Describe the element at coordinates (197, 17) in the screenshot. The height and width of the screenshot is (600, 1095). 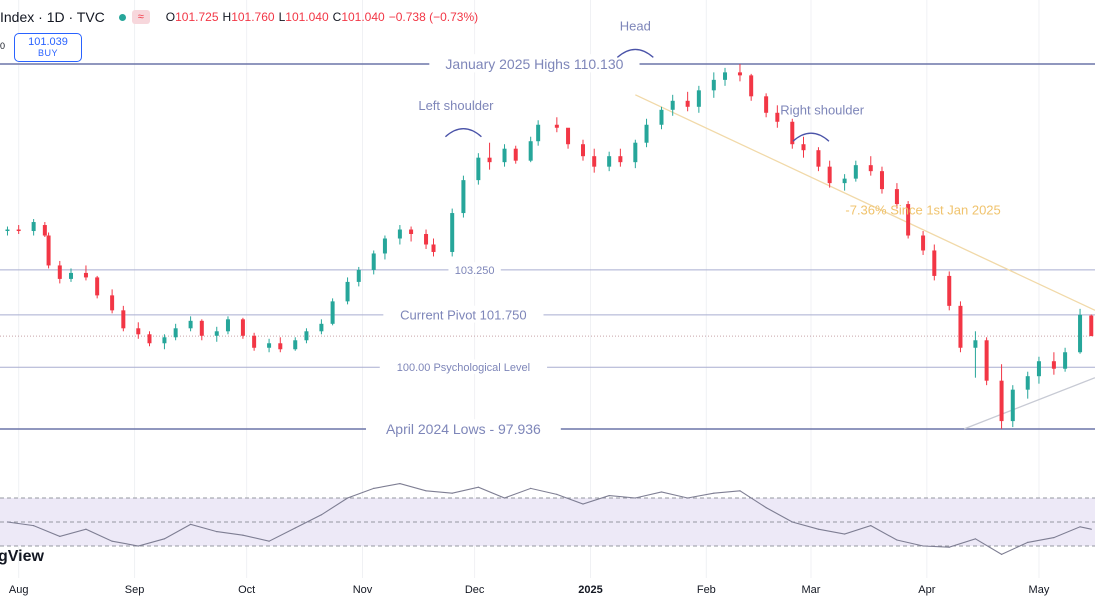
I see `open-value: 101.725` at that location.